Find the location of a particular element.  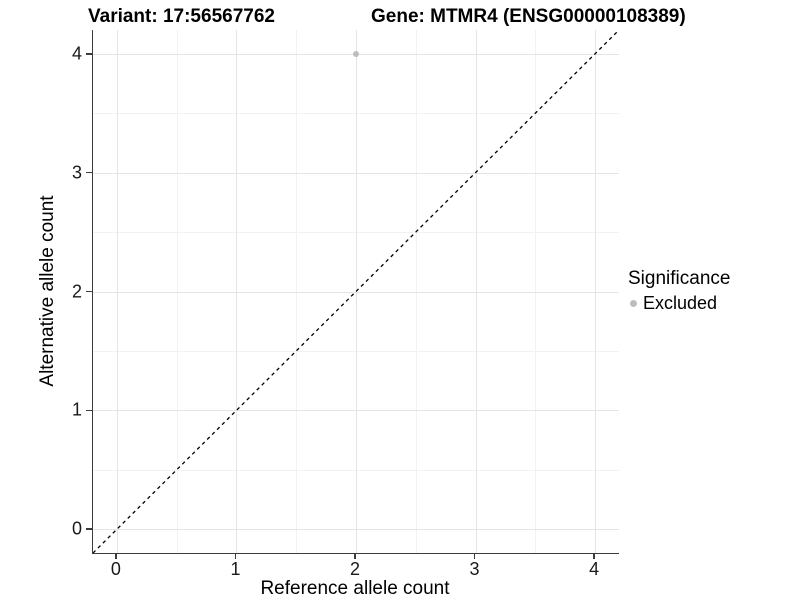

x-tick-label: 2 is located at coordinates (355, 569).